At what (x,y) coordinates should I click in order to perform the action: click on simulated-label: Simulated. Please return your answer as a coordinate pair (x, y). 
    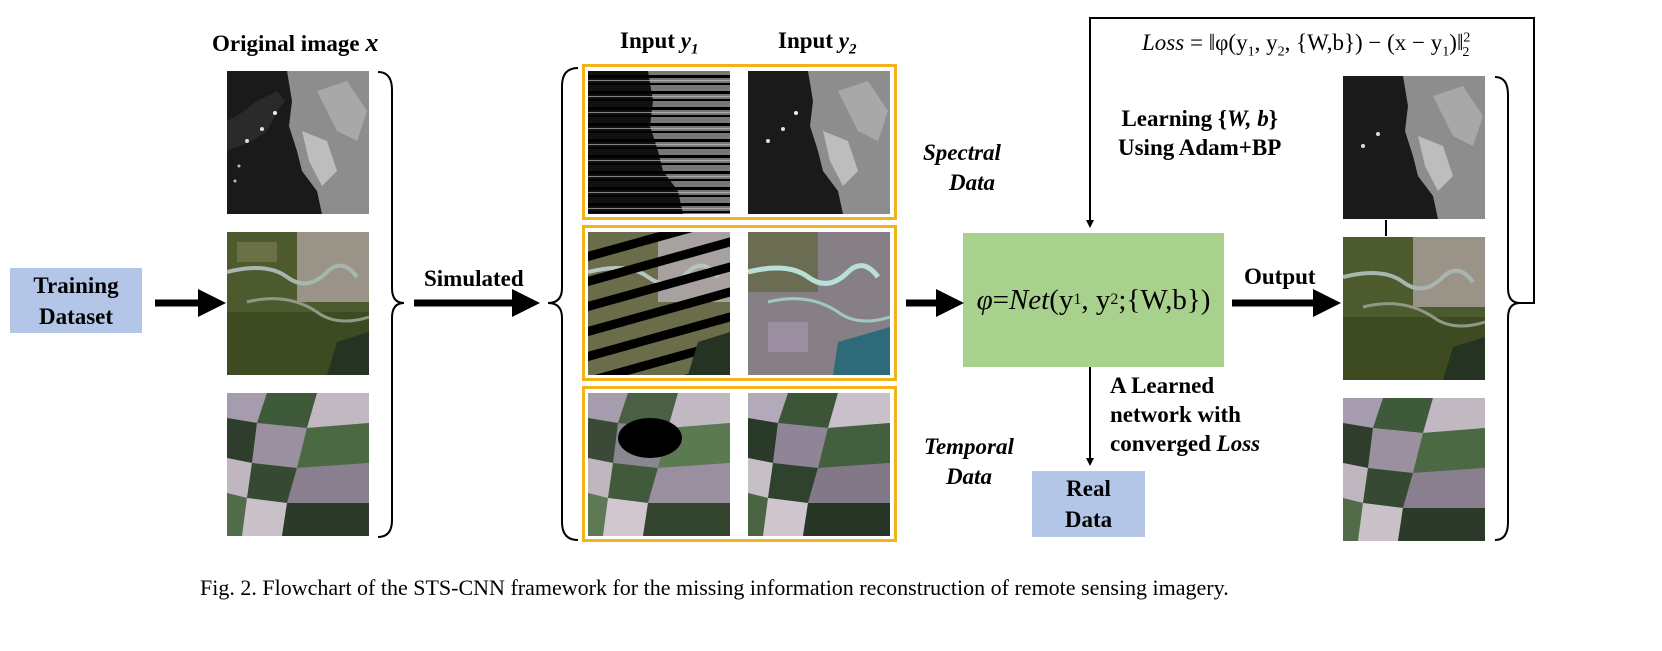
    Looking at the image, I should click on (474, 278).